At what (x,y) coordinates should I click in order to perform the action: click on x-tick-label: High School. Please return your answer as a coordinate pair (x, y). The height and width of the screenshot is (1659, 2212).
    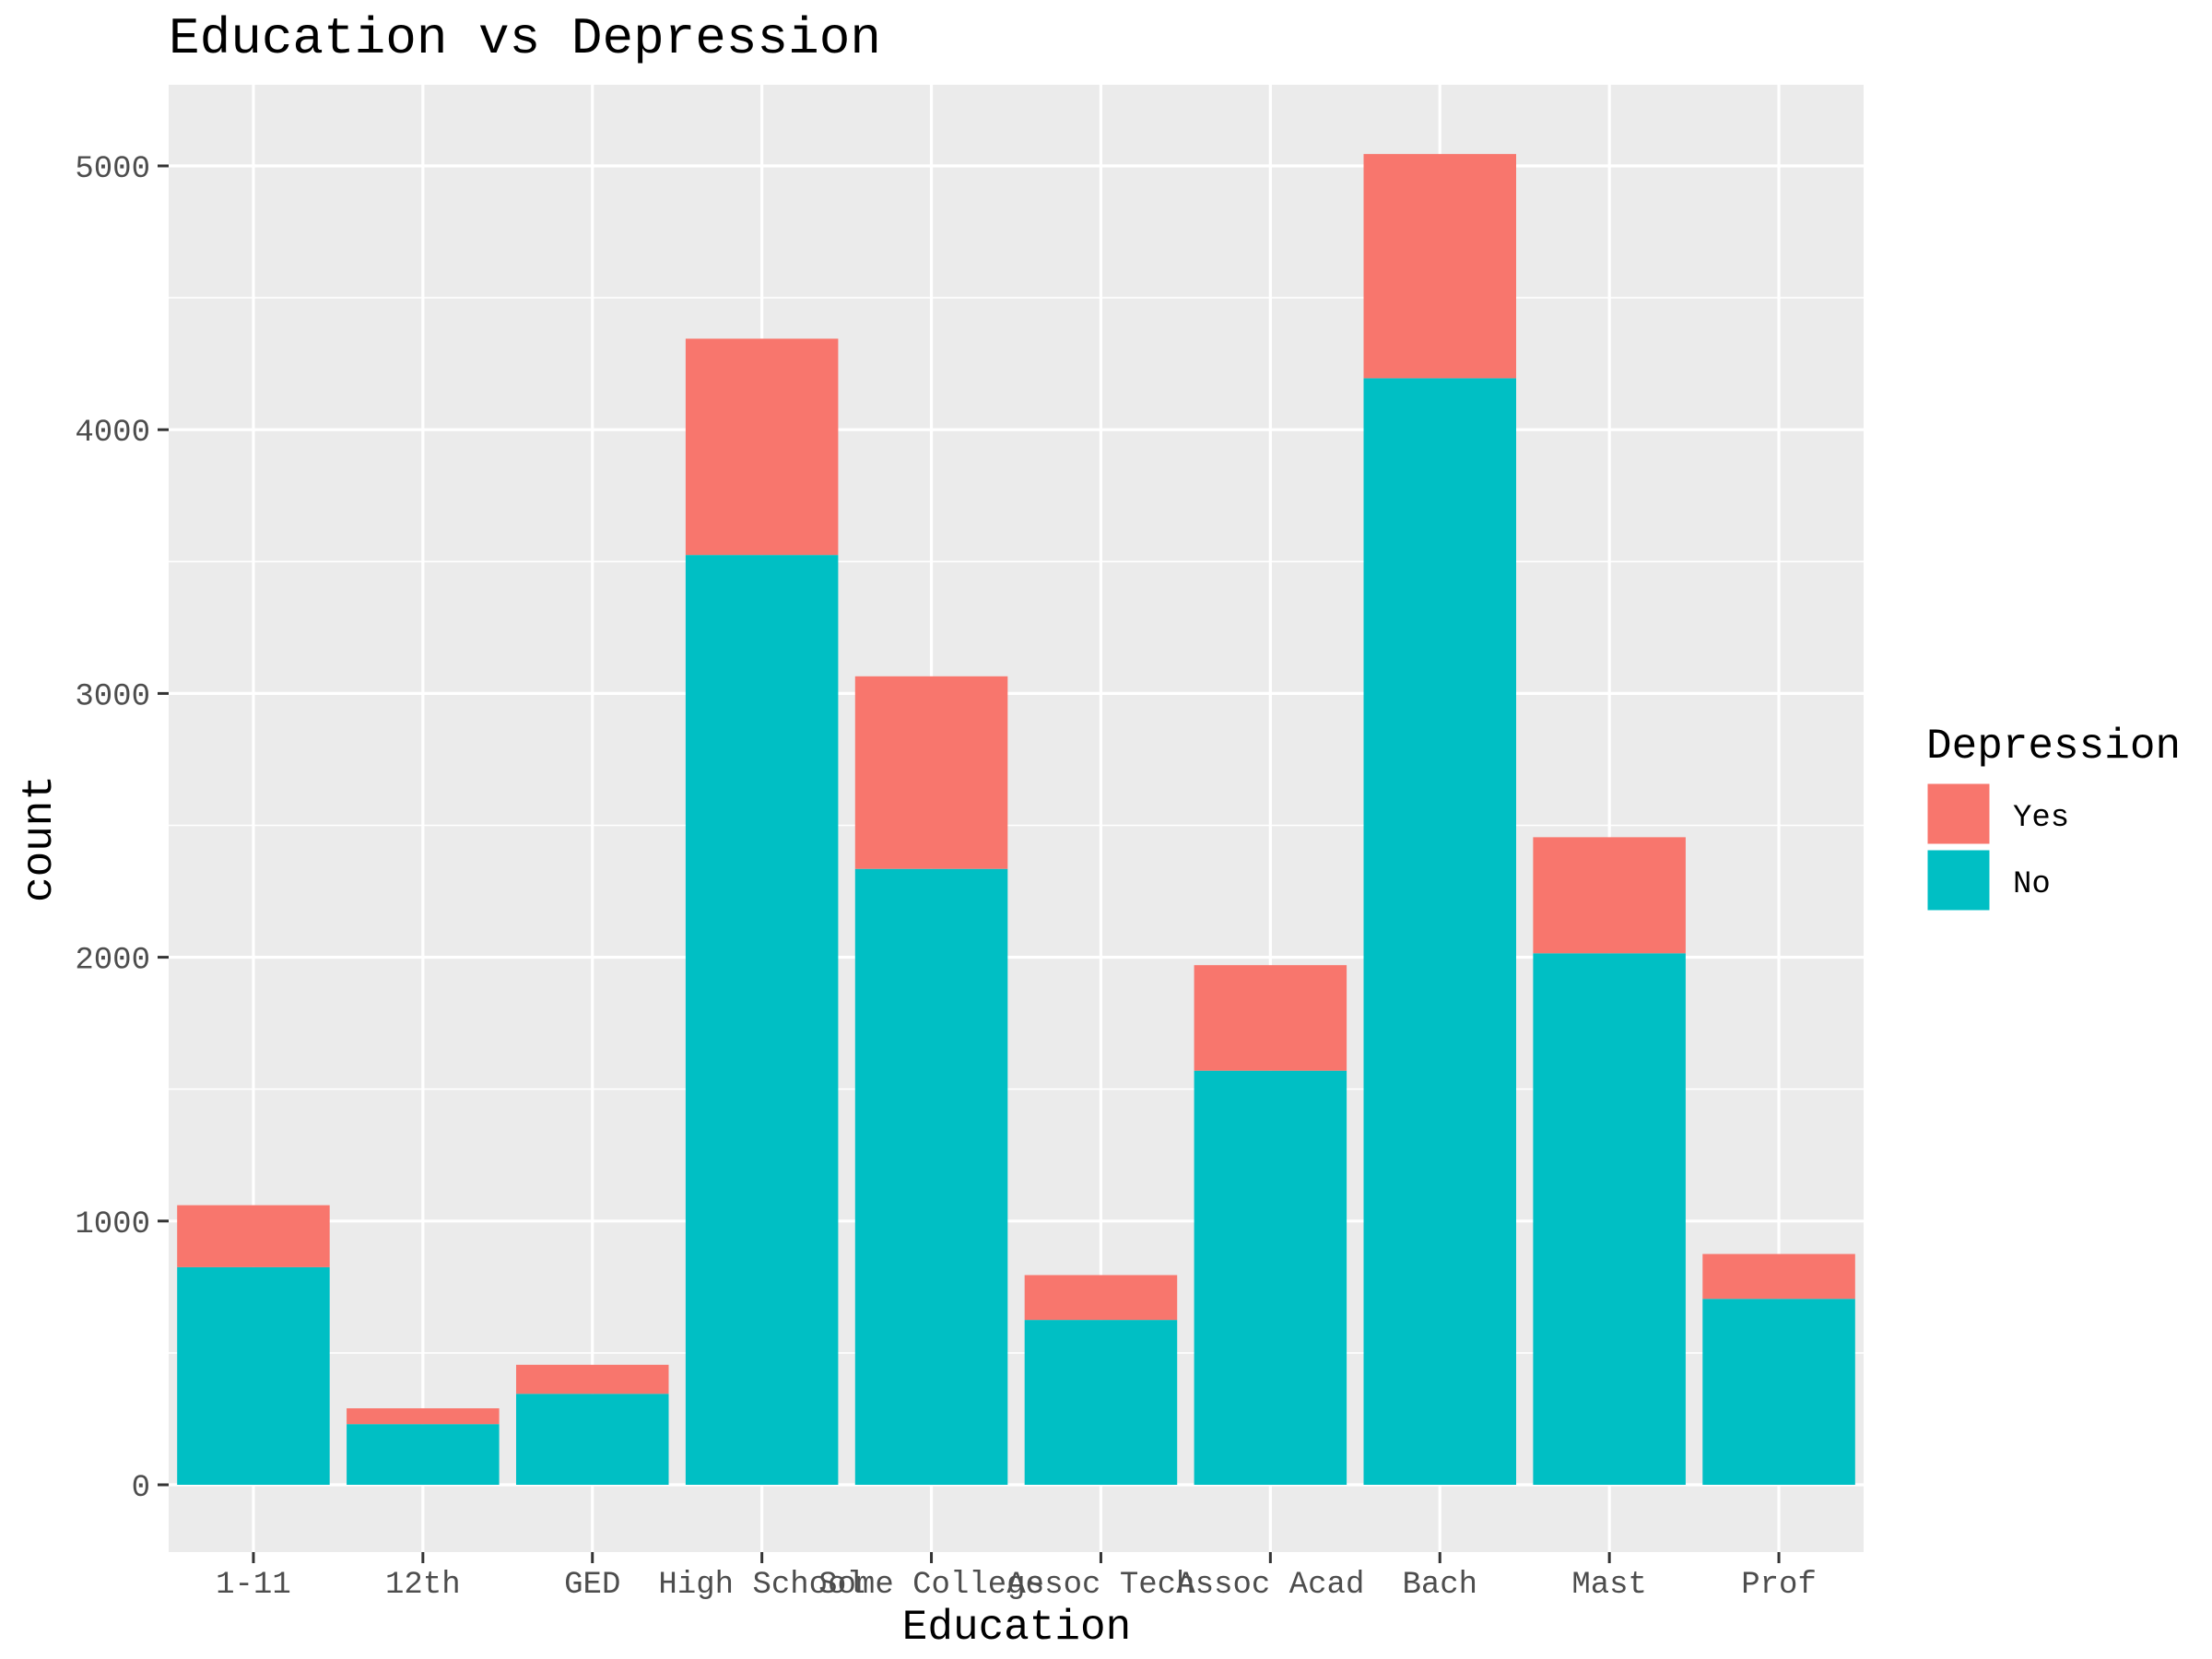
    Looking at the image, I should click on (761, 1585).